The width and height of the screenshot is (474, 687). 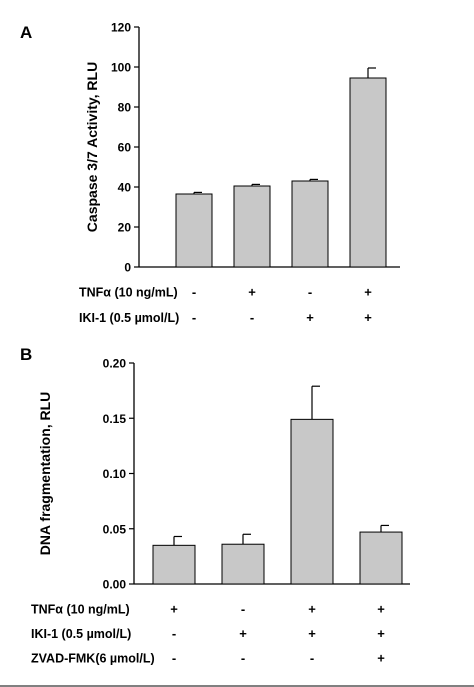 What do you see at coordinates (121, 28) in the screenshot?
I see `y-tick-label: 120` at bounding box center [121, 28].